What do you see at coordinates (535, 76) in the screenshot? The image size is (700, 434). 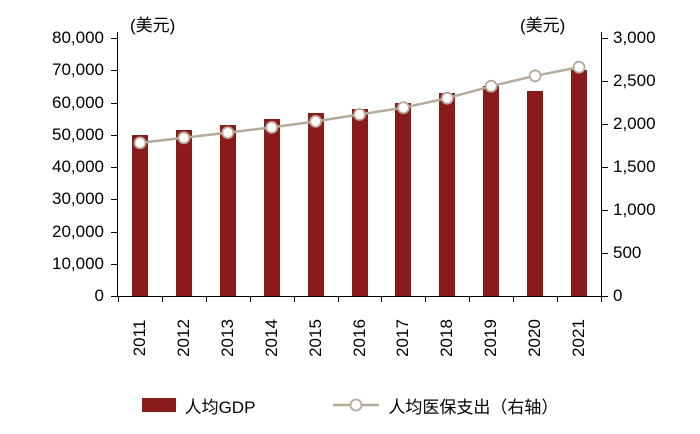 I see `line-marker-2020` at bounding box center [535, 76].